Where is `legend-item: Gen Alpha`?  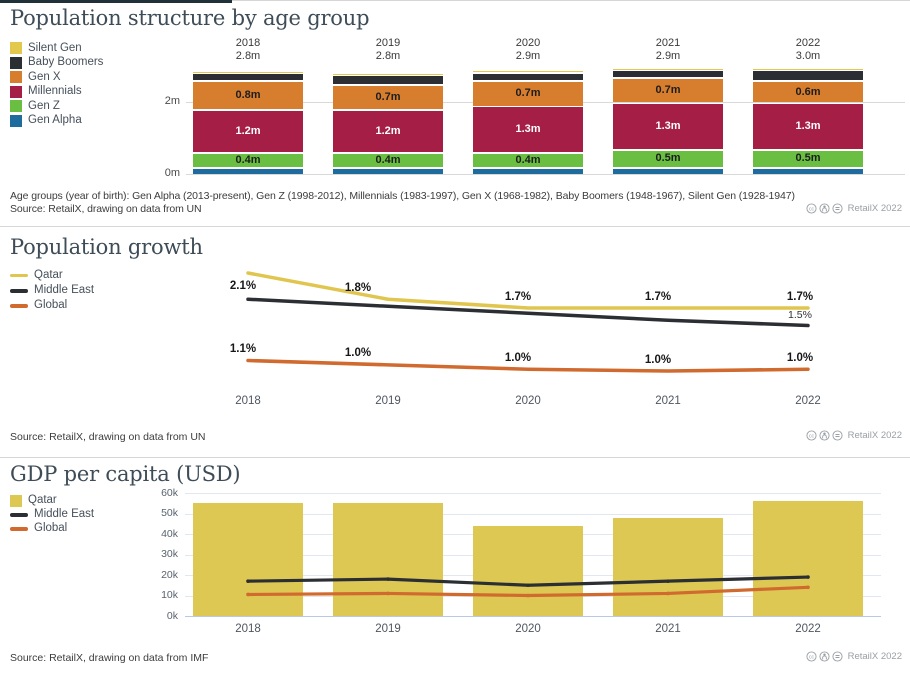 legend-item: Gen Alpha is located at coordinates (56, 121).